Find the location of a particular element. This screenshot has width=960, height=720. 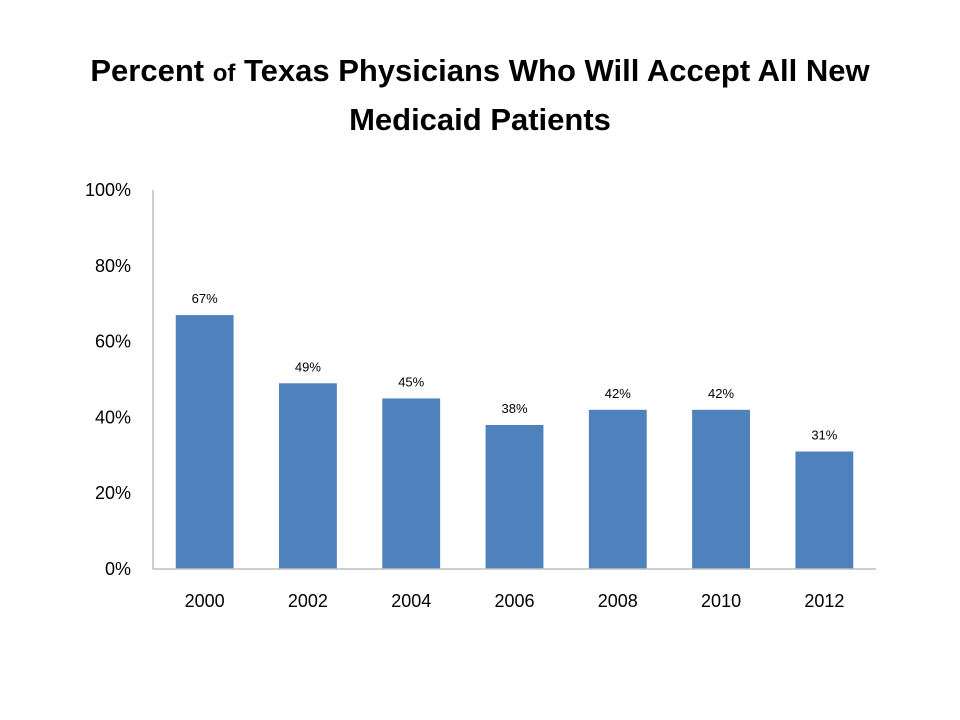

x-axis-category-labels: 2000 2002 2004 2006 2008 2010 2012 is located at coordinates (515, 601).